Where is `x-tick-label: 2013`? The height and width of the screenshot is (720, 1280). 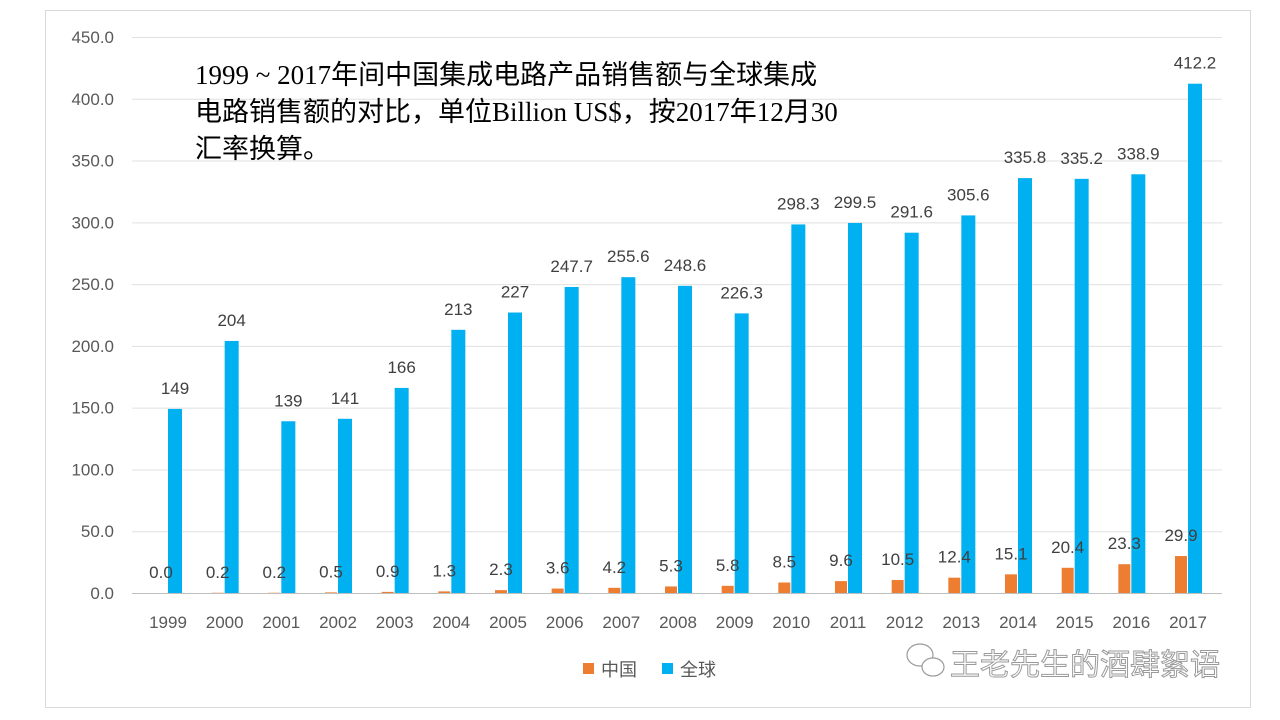
x-tick-label: 2013 is located at coordinates (961, 622).